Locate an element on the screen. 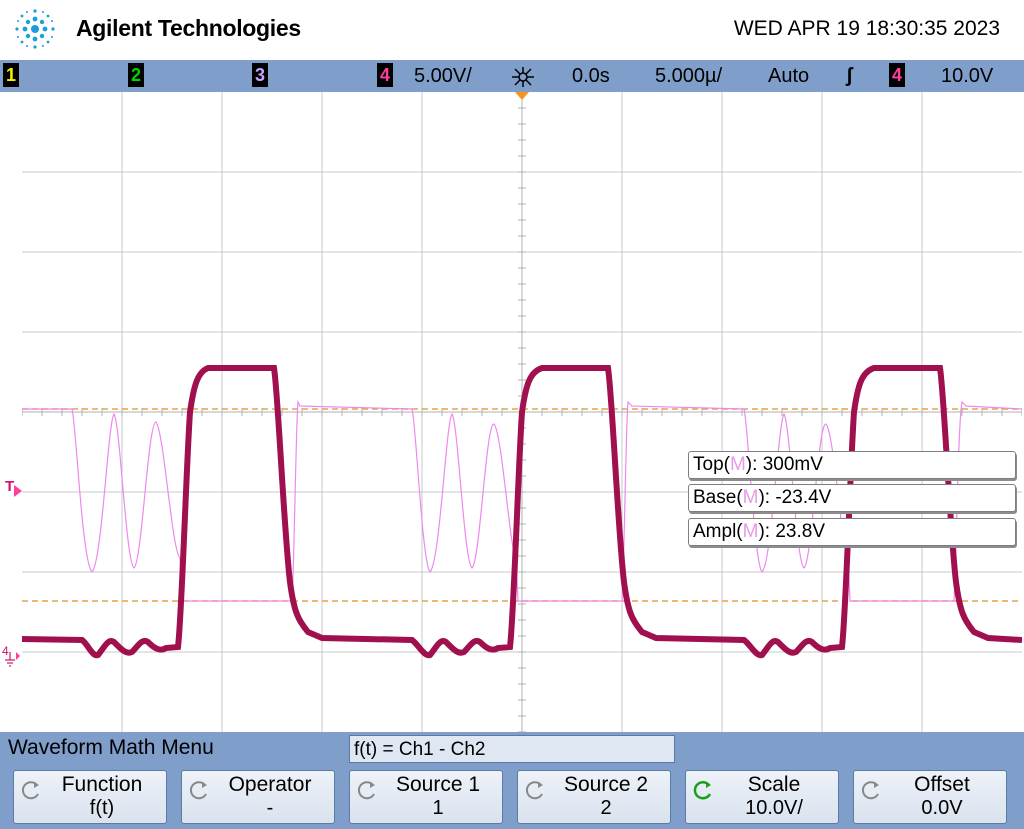  menu-title: Waveform Math Menu is located at coordinates (111, 747).